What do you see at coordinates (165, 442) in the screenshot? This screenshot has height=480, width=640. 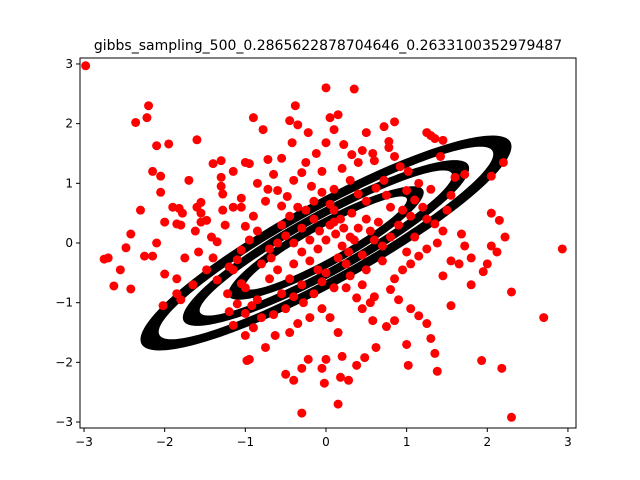 I see `x-tick-label: −2` at bounding box center [165, 442].